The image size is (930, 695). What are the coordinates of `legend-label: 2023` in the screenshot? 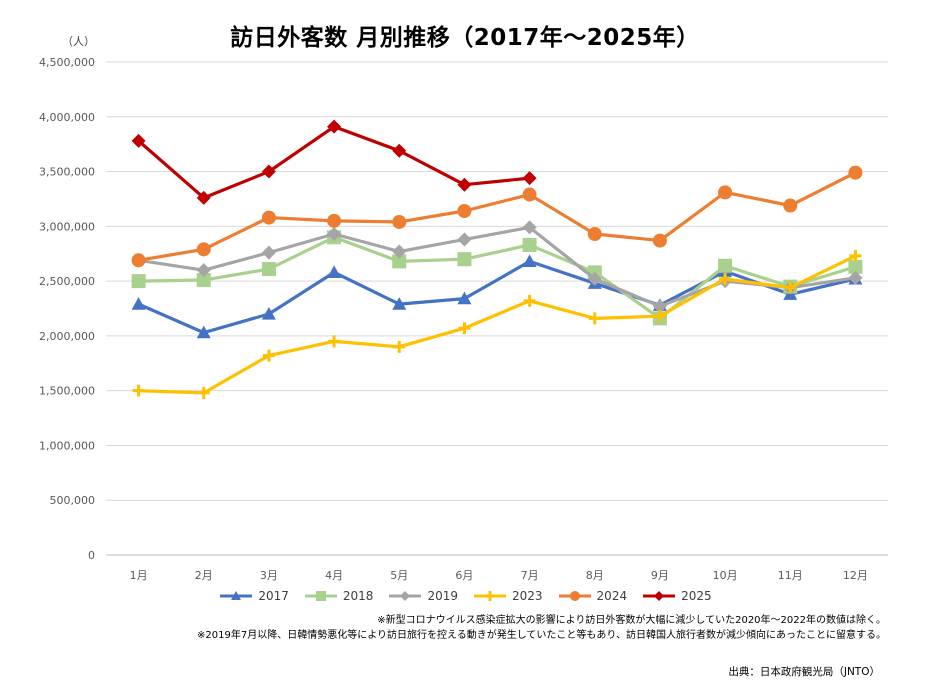 It's located at (527, 596).